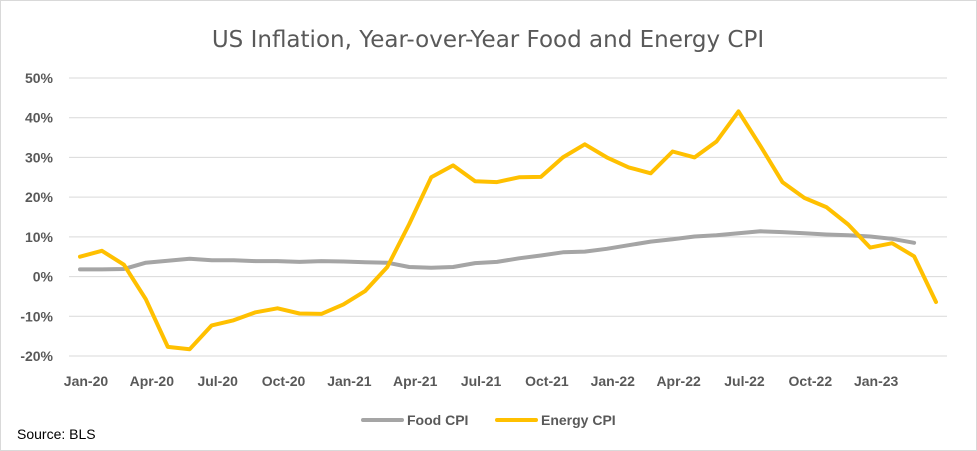 The image size is (977, 451). I want to click on series-line-food-cpi, so click(497, 250).